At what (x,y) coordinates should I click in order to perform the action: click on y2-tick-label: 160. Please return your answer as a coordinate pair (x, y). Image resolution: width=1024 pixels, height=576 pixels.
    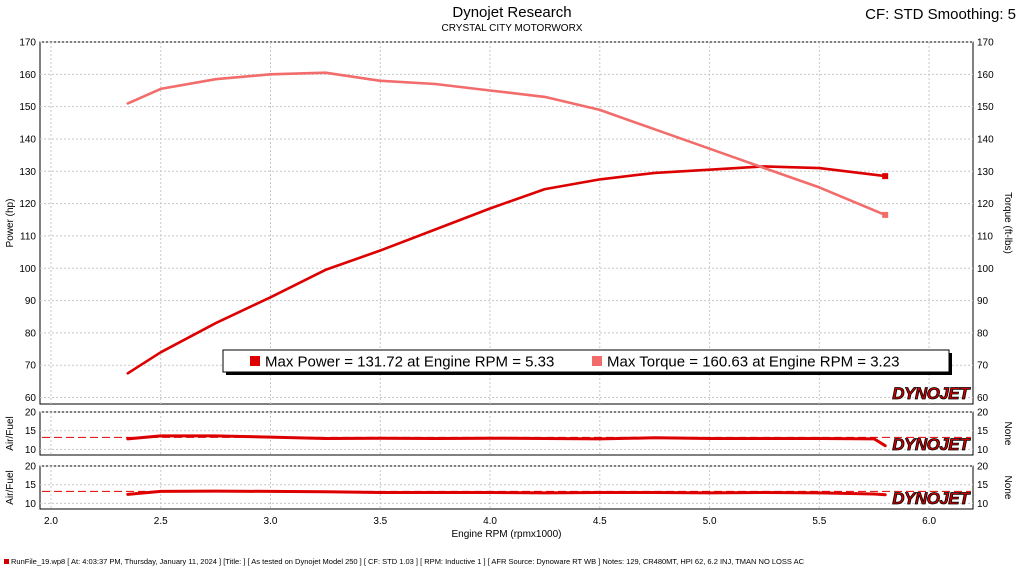
    Looking at the image, I should click on (985, 75).